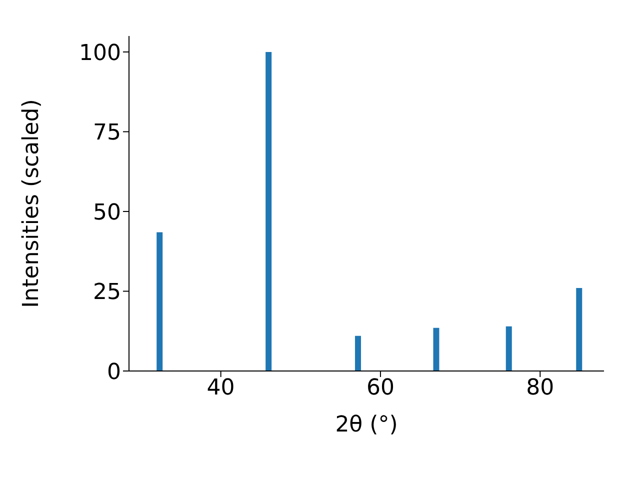 The height and width of the screenshot is (480, 640). What do you see at coordinates (114, 372) in the screenshot?
I see `y-tick-label: 0` at bounding box center [114, 372].